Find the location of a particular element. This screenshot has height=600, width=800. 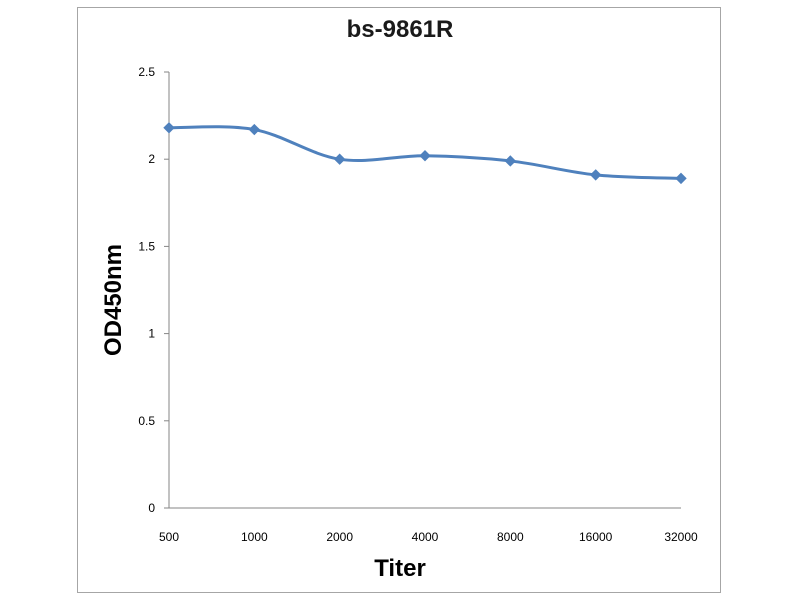

chart-title: bs-9861R is located at coordinates (400, 29).